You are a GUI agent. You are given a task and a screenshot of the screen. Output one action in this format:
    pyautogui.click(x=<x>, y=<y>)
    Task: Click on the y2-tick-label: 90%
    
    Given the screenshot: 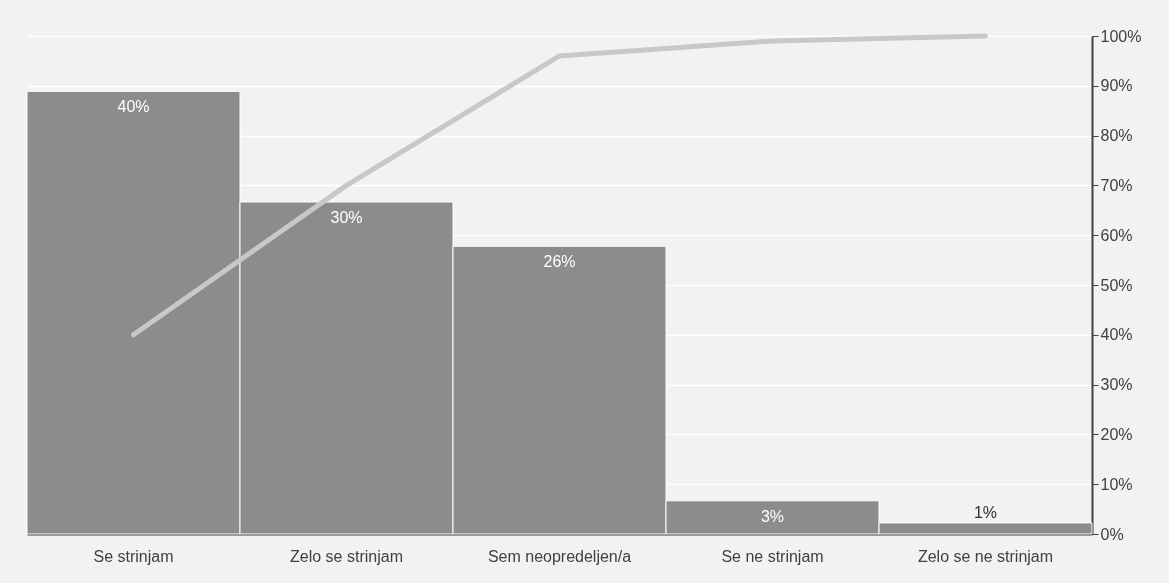 What is the action you would take?
    pyautogui.click(x=1116, y=86)
    